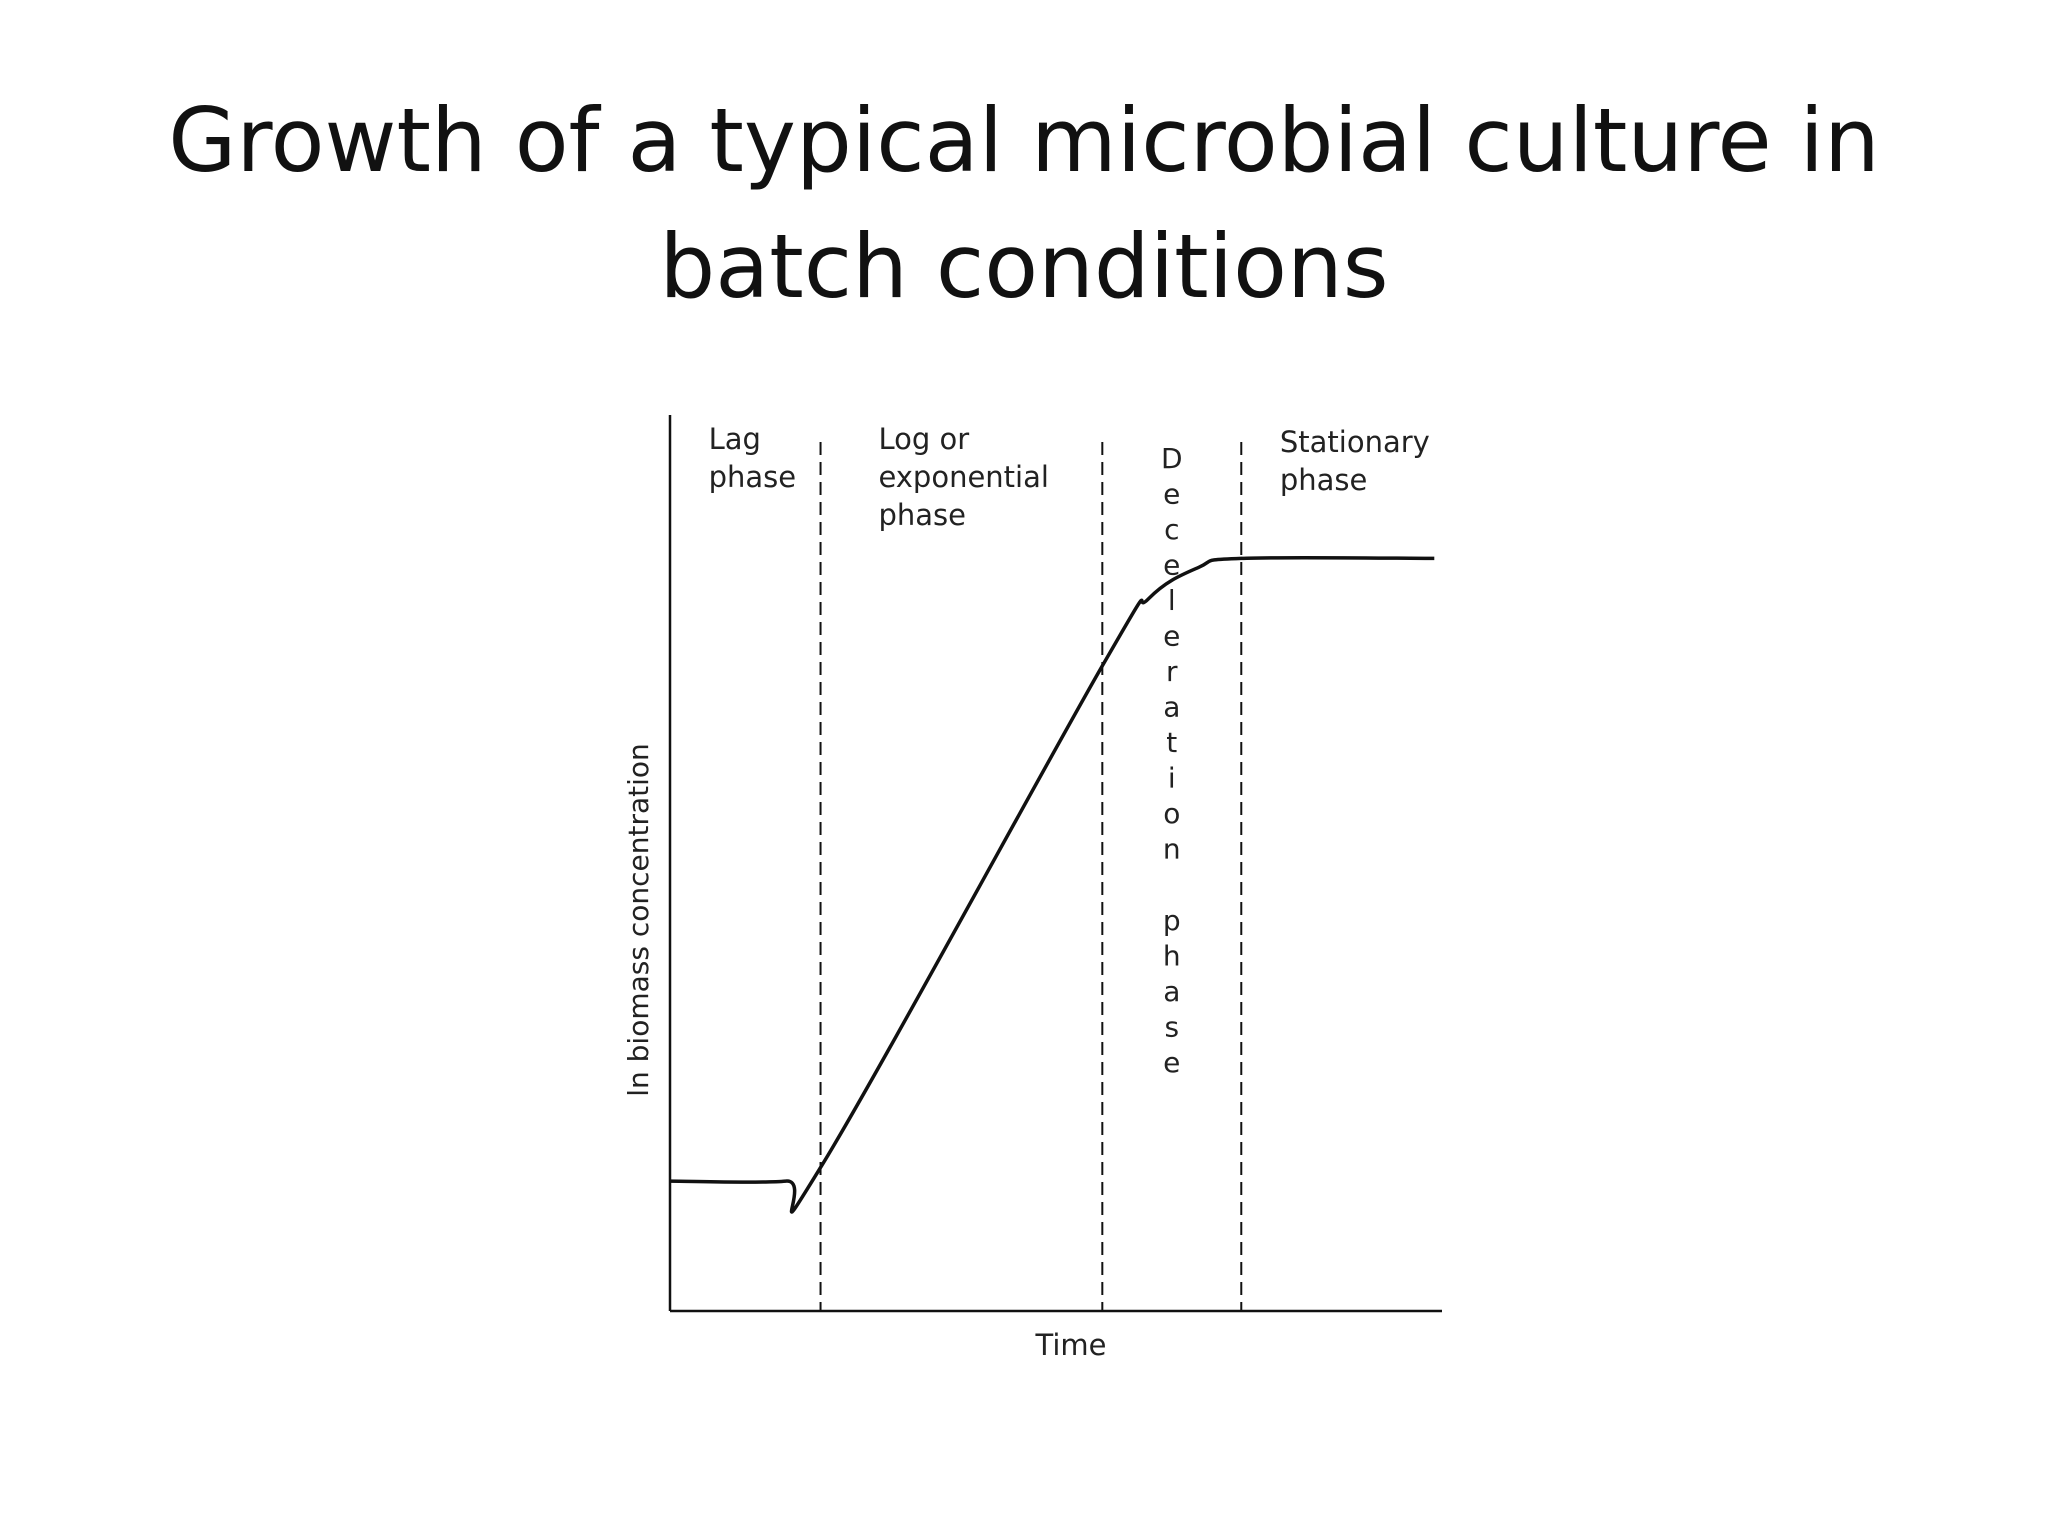 The height and width of the screenshot is (1536, 2048). Describe the element at coordinates (864, 1052) in the screenshot. I see `axis-labels: Time ln biomass concentration` at that location.